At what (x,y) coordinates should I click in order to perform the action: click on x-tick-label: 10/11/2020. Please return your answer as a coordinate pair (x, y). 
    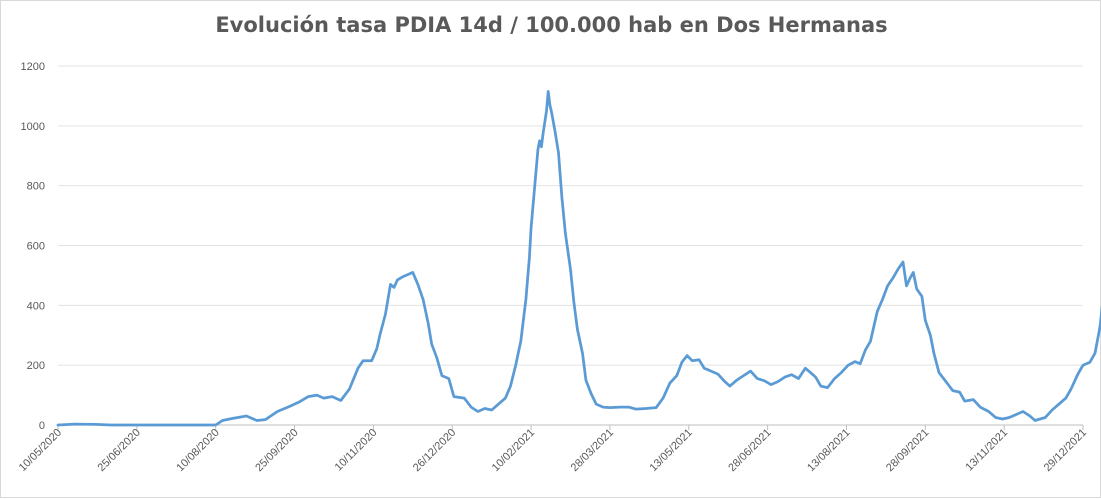
    Looking at the image, I should click on (356, 450).